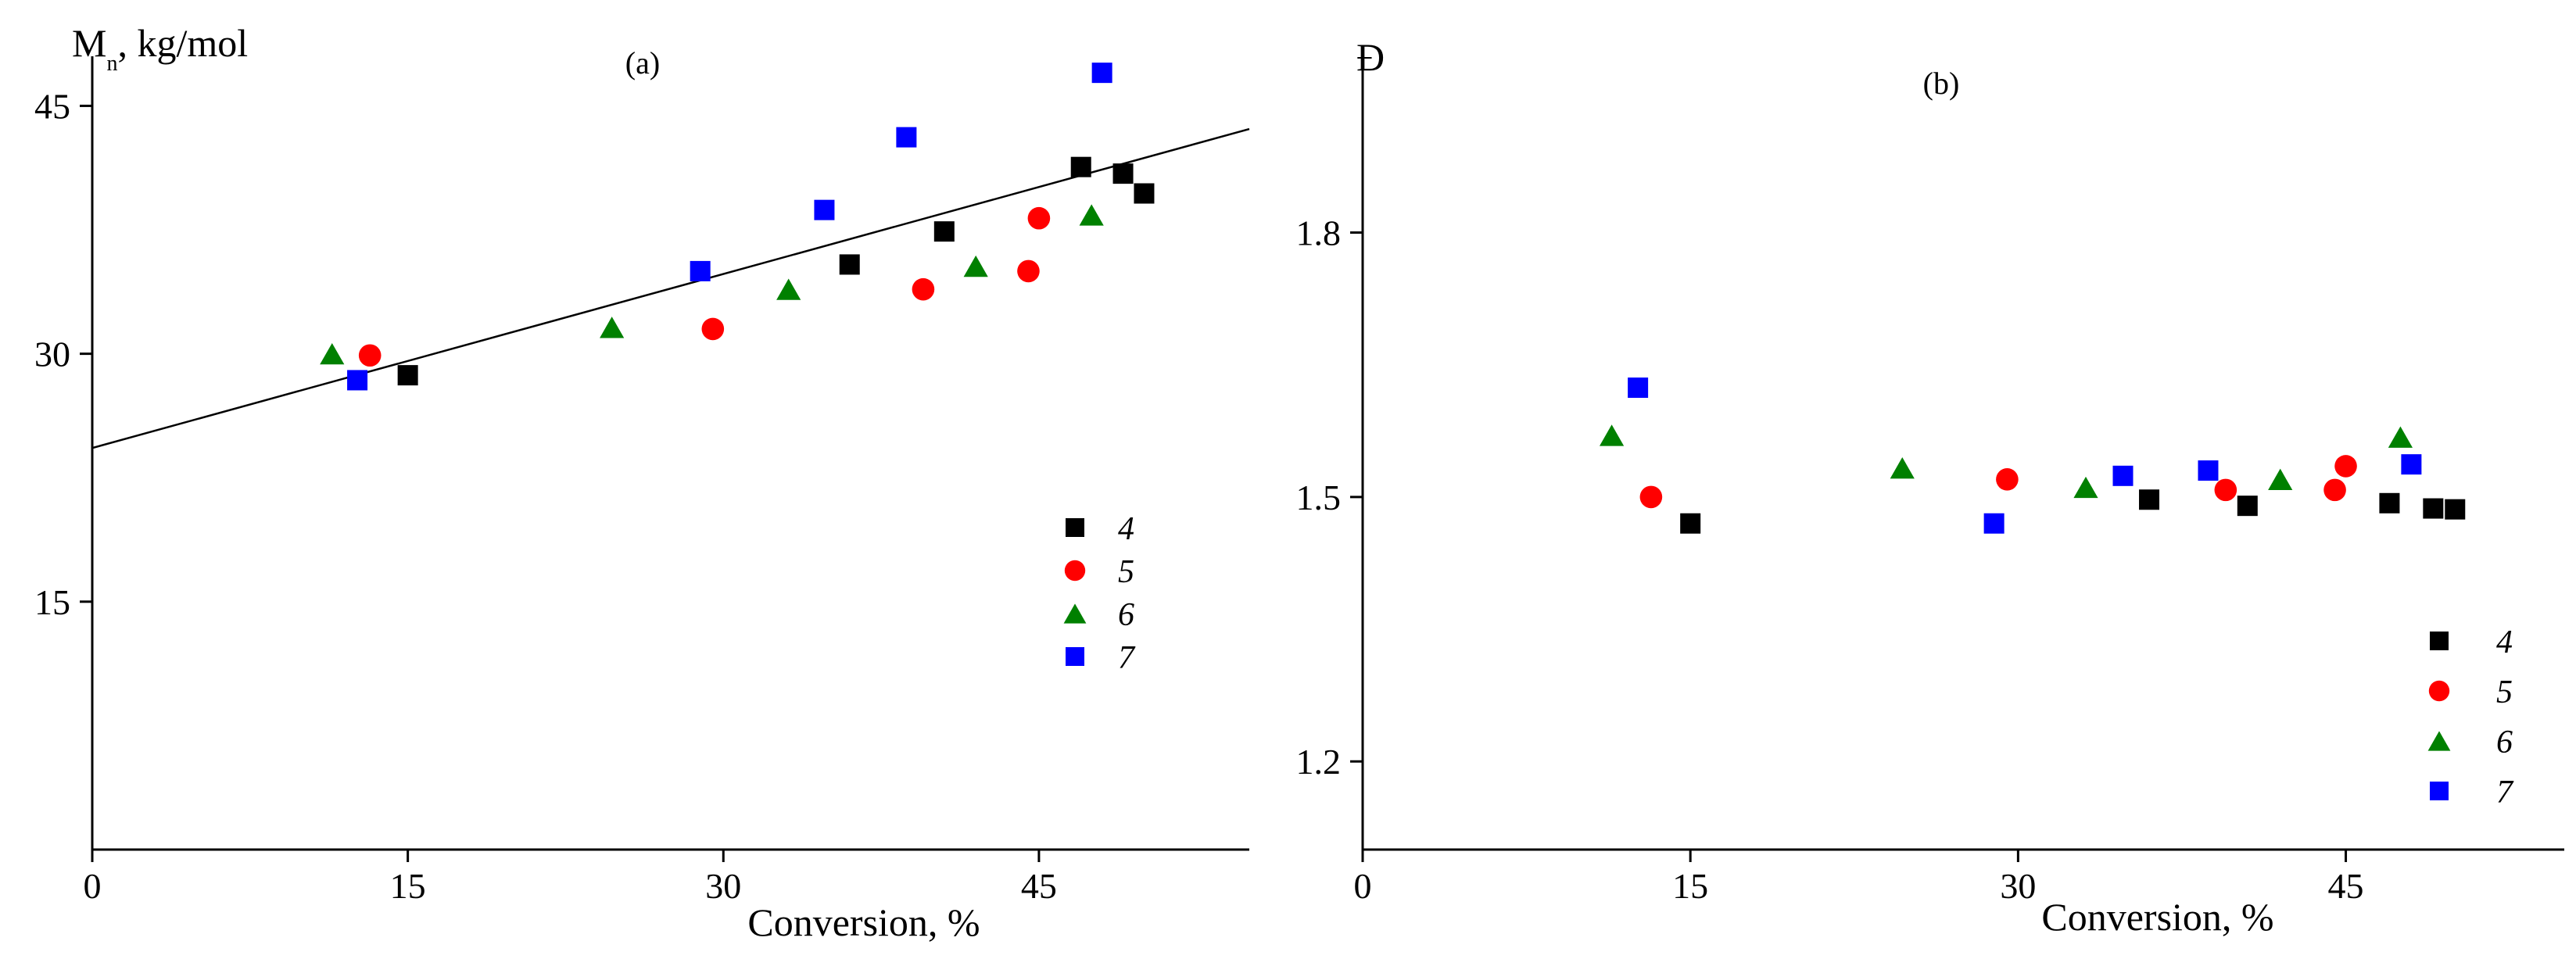 The width and height of the screenshot is (2576, 959). What do you see at coordinates (52, 602) in the screenshot?
I see `panel-a-y-tick-label: 15` at bounding box center [52, 602].